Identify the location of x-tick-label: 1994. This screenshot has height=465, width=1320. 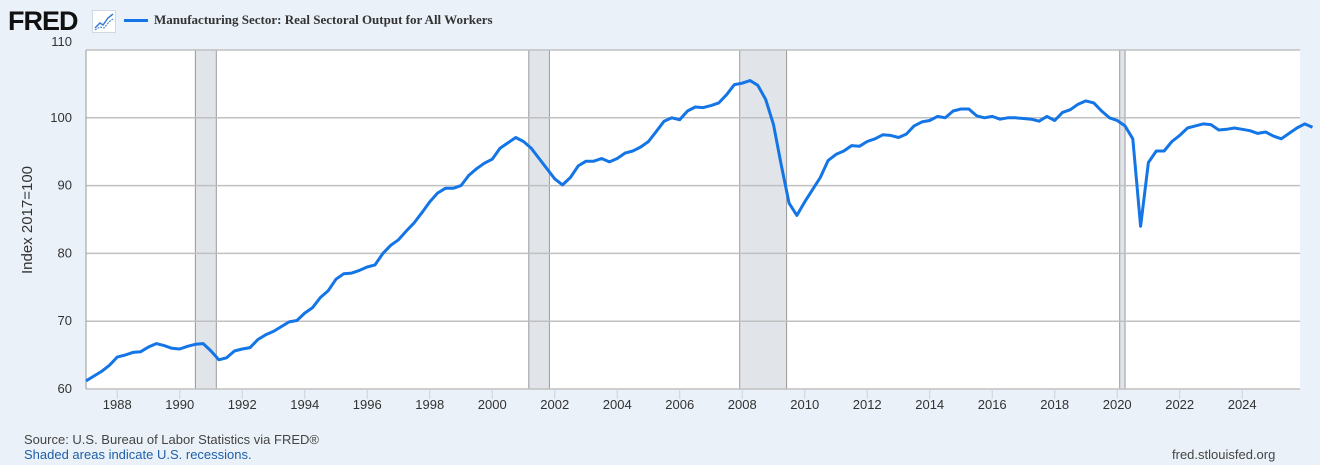
(304, 404).